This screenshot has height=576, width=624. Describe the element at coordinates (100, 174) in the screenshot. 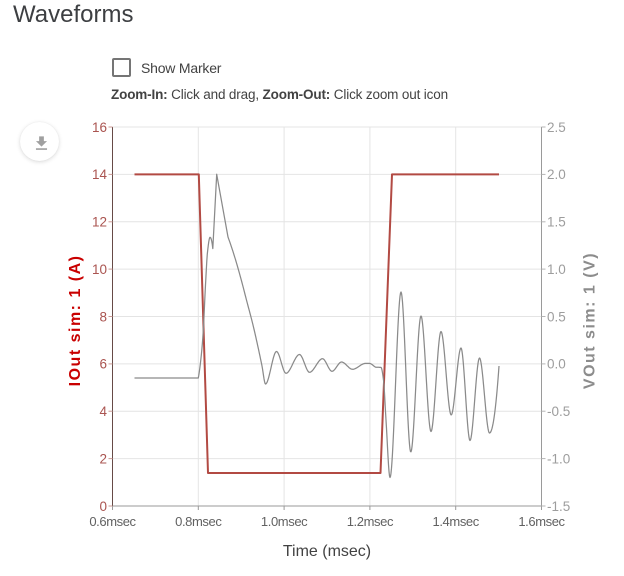

I see `svg-text: 14` at that location.